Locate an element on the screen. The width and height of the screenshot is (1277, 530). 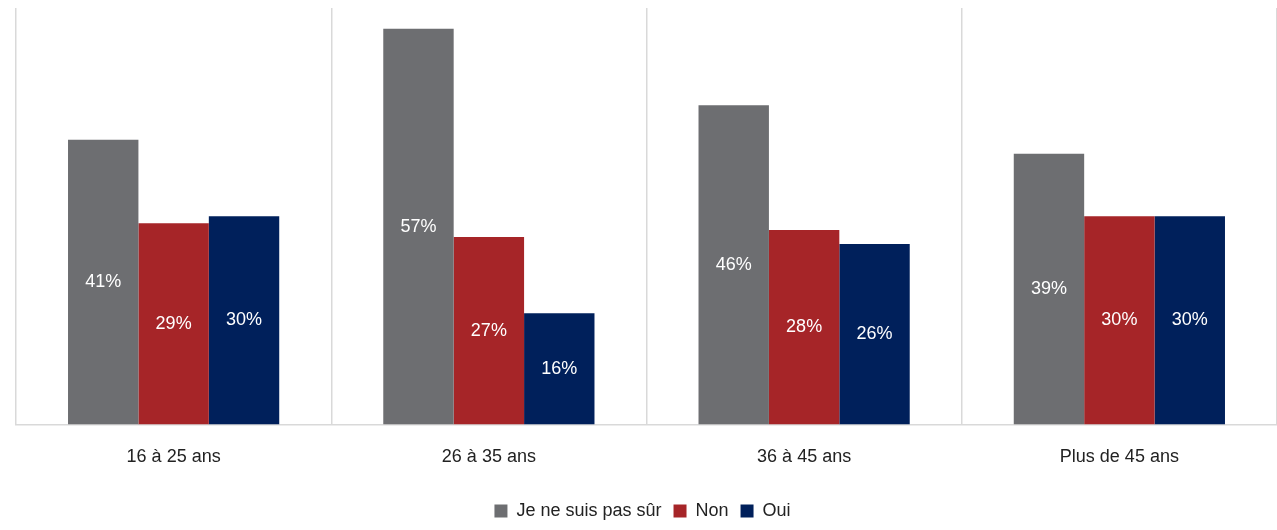
x-tick-label: Plus de 45 ans is located at coordinates (1119, 456).